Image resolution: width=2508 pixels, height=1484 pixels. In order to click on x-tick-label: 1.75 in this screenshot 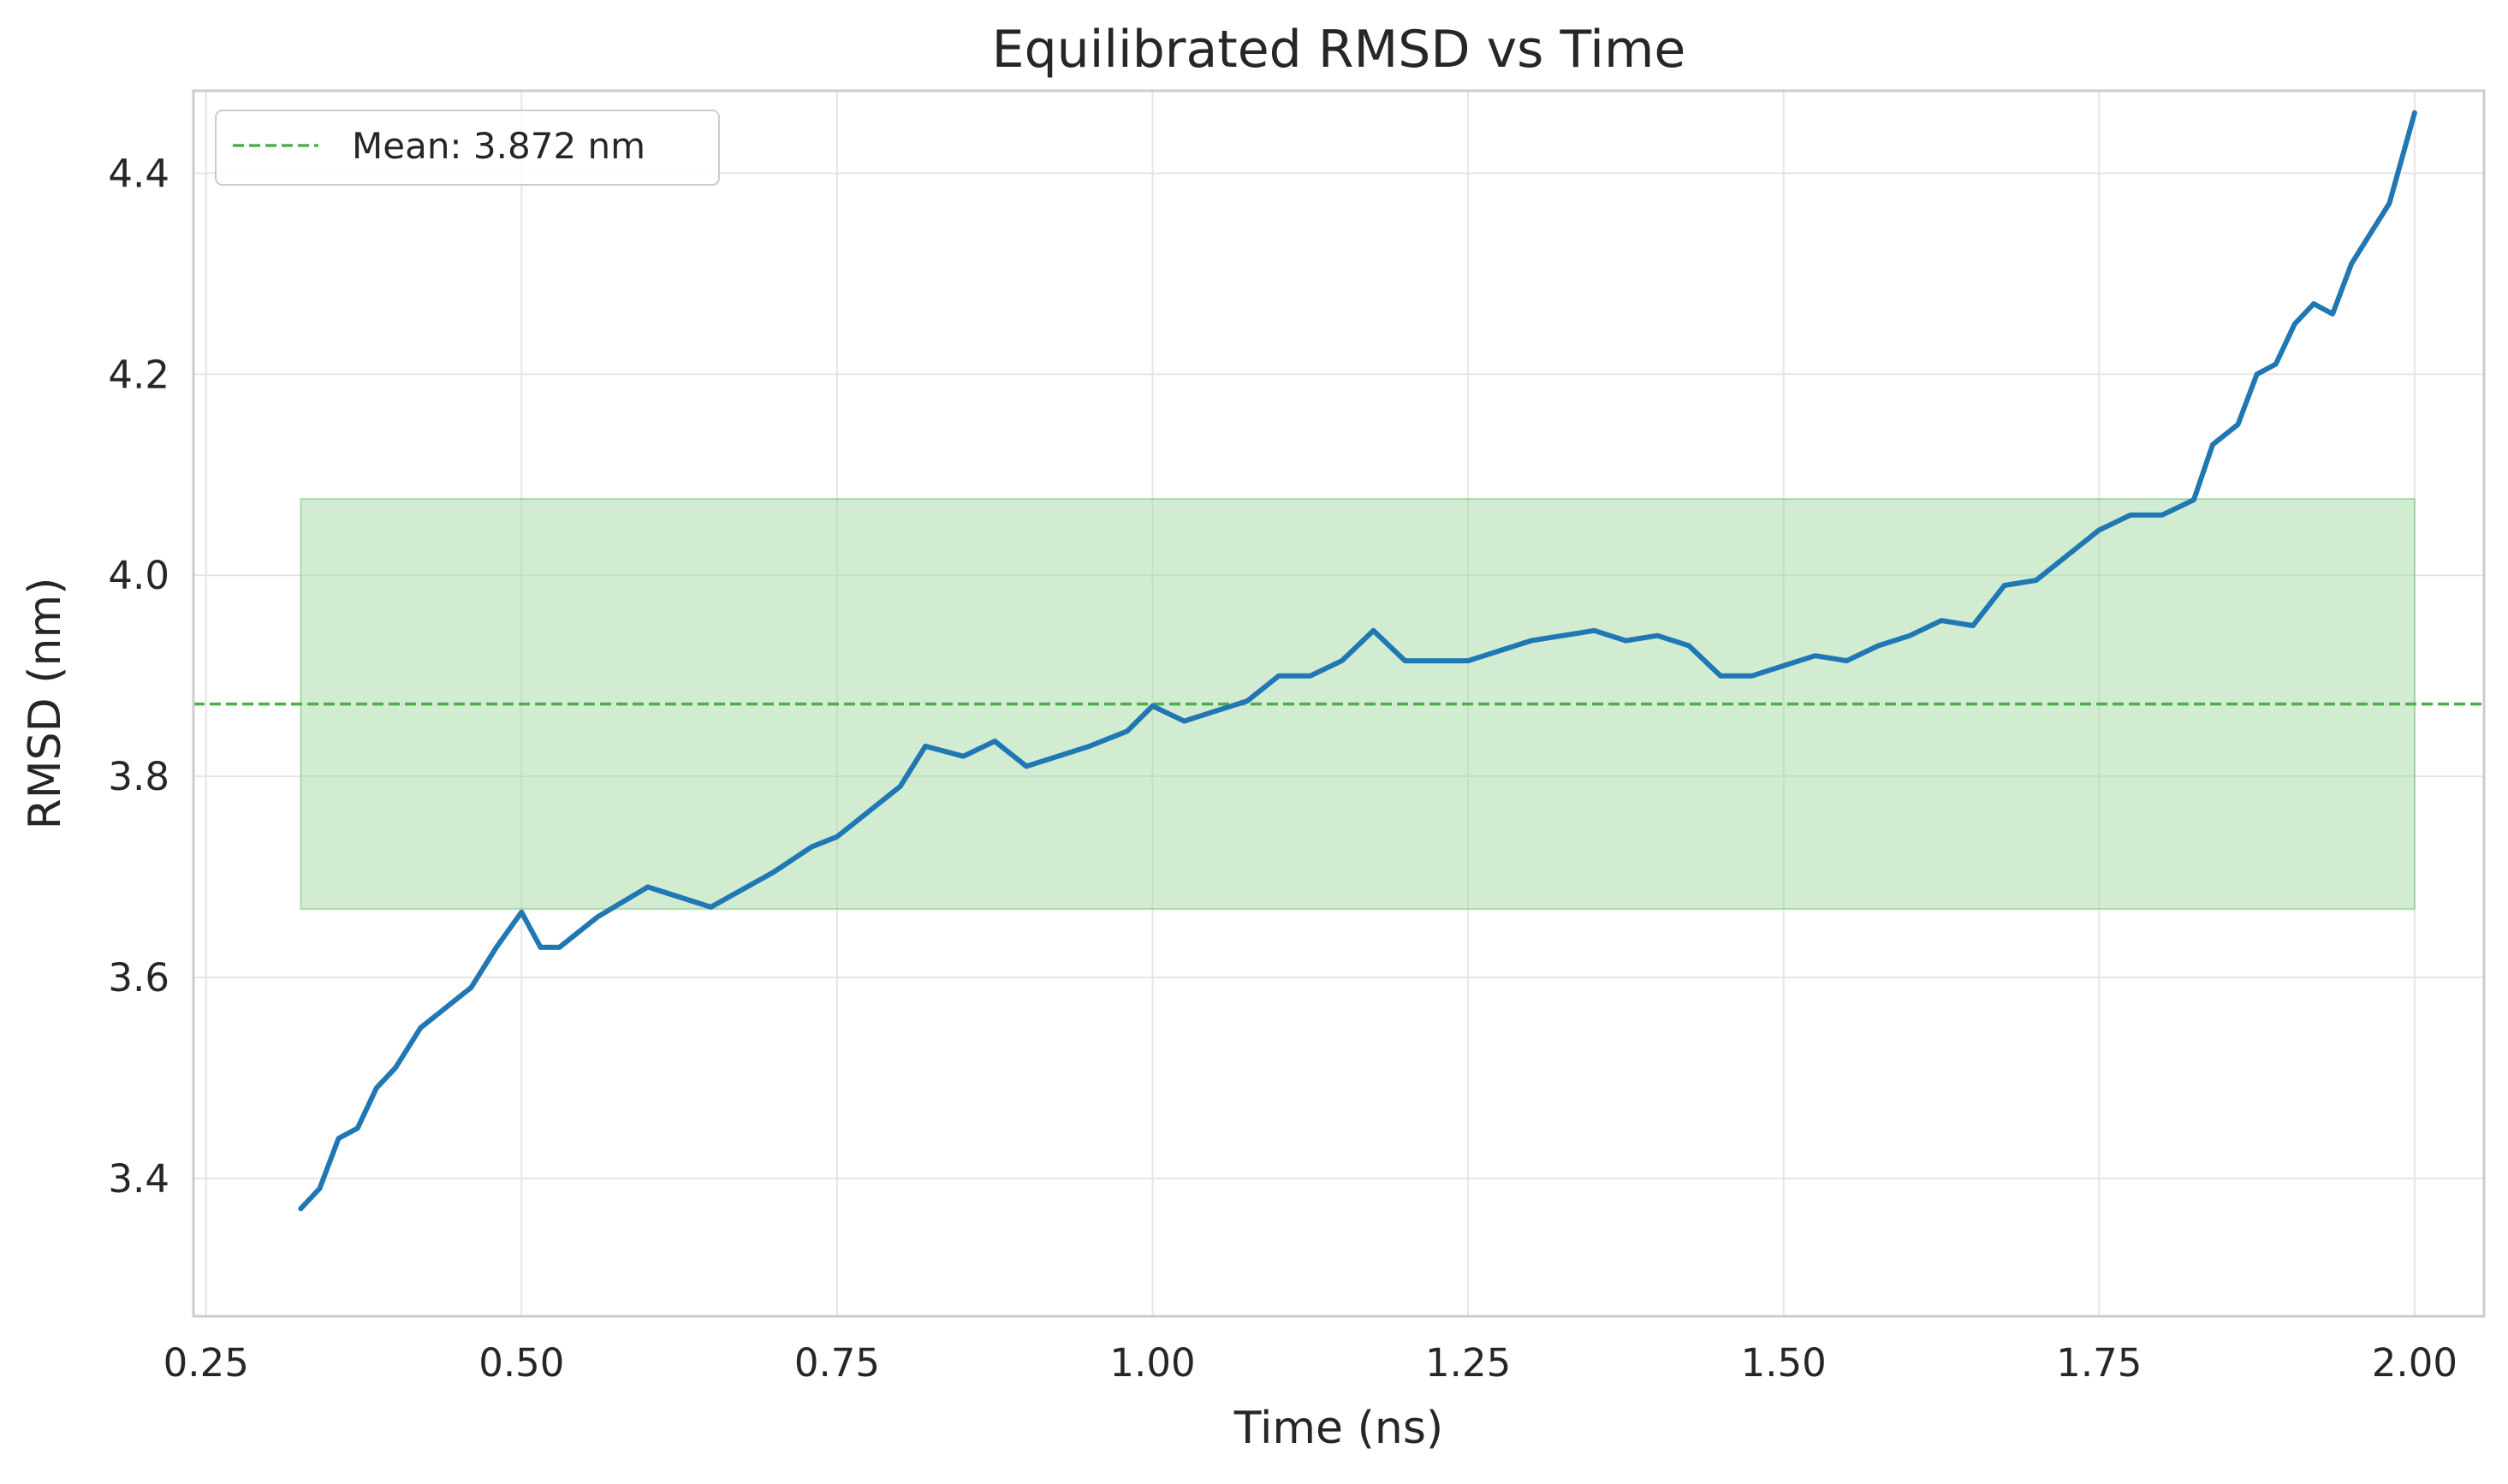, I will do `click(2099, 1363)`.